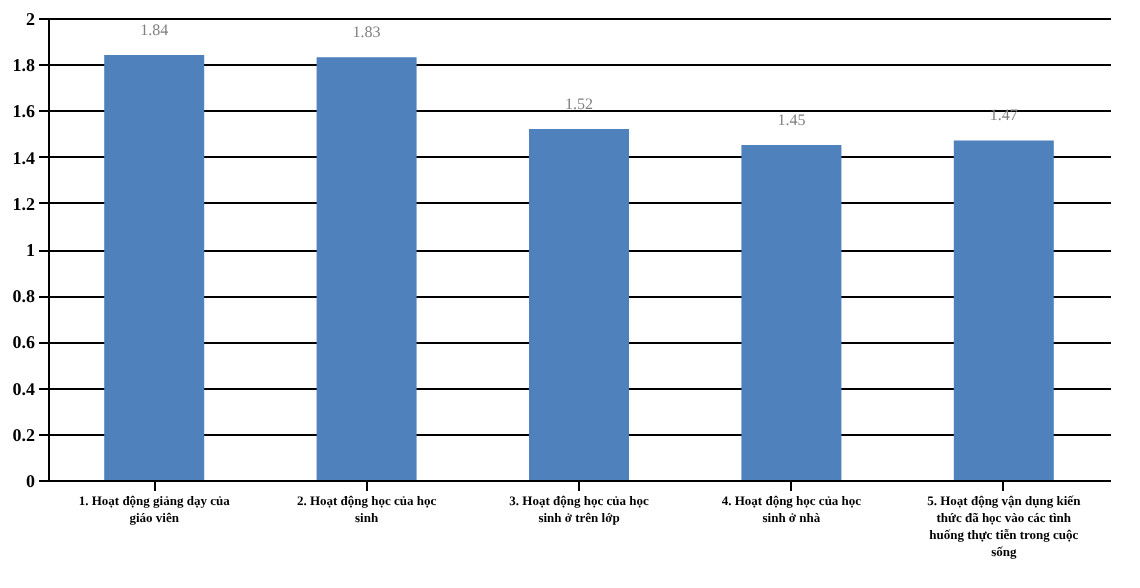 The image size is (1140, 588). What do you see at coordinates (24, 342) in the screenshot?
I see `y-tick-label: 0.6` at bounding box center [24, 342].